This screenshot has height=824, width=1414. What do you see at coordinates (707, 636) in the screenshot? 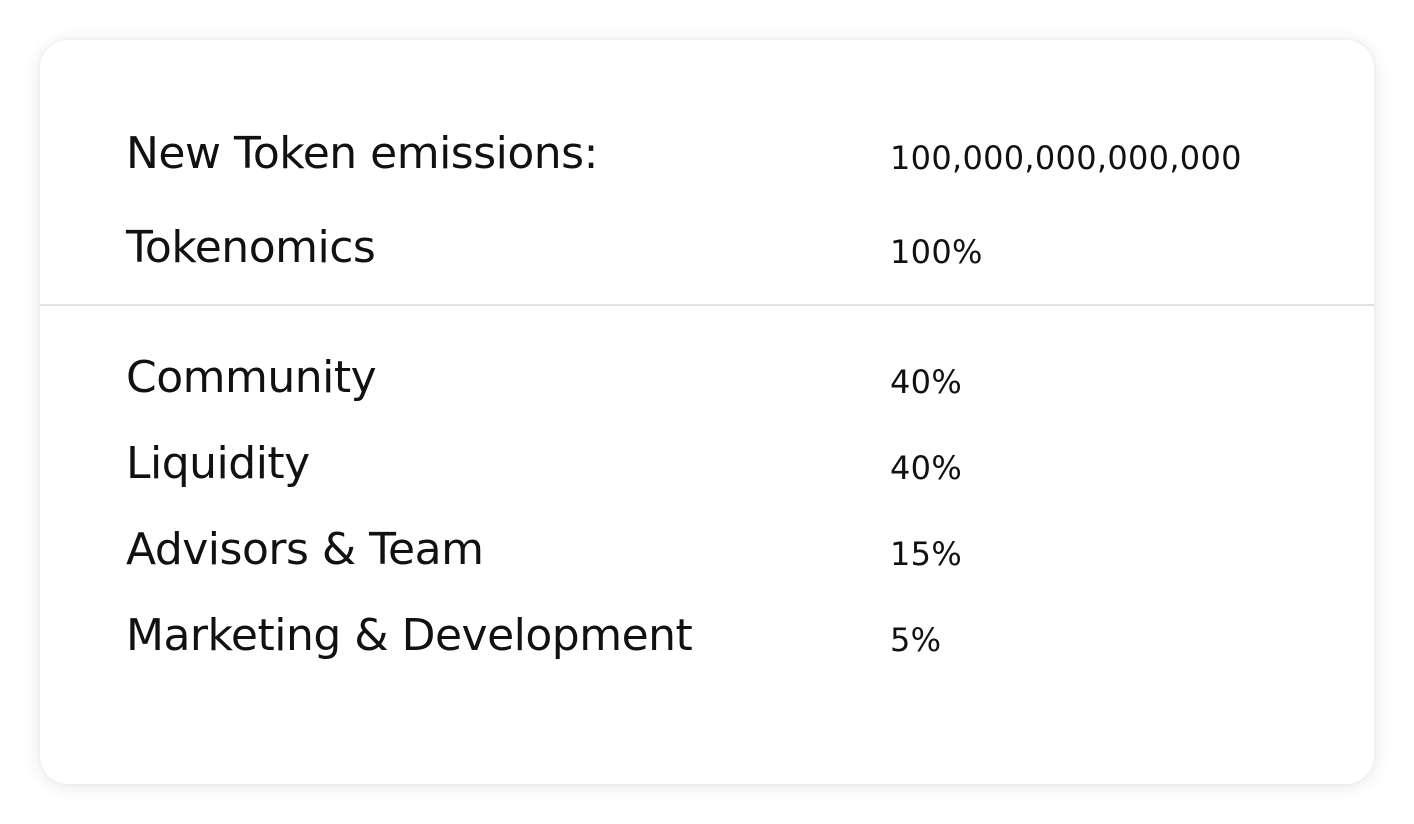
I see `allocation-row-marketing-development: Marketing & Development 5%` at bounding box center [707, 636].